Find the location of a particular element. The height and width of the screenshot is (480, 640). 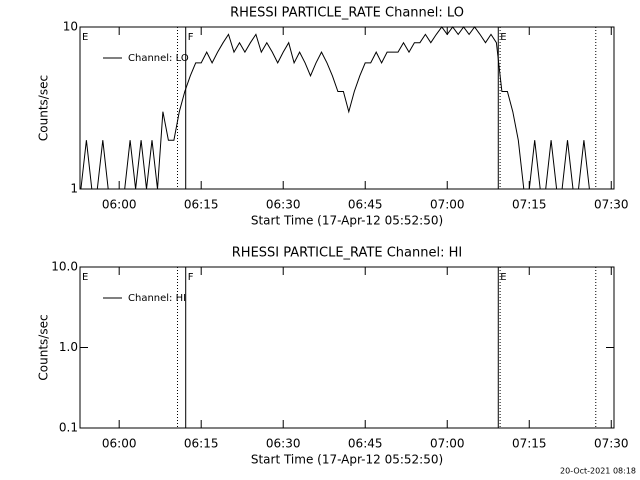

chart-title: RHESSI PARTICLE_RATE Channel: HI is located at coordinates (347, 253).